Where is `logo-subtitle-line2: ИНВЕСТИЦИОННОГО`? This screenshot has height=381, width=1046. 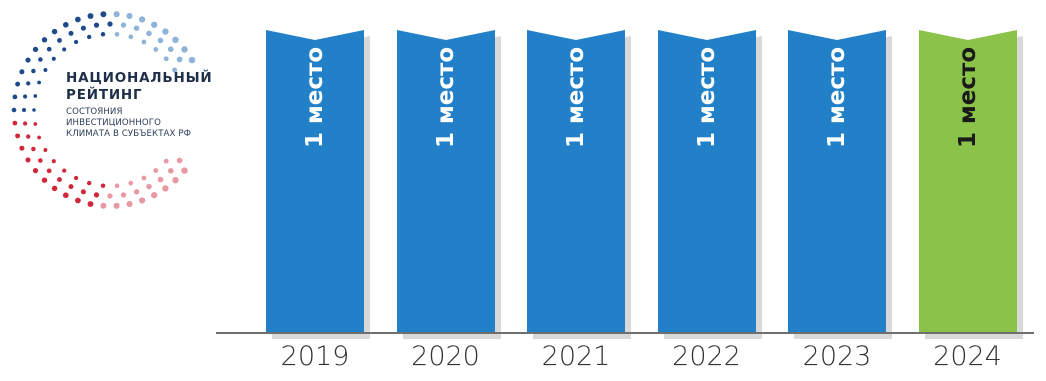
logo-subtitle-line2: ИНВЕСТИЦИОННОГО is located at coordinates (113, 123).